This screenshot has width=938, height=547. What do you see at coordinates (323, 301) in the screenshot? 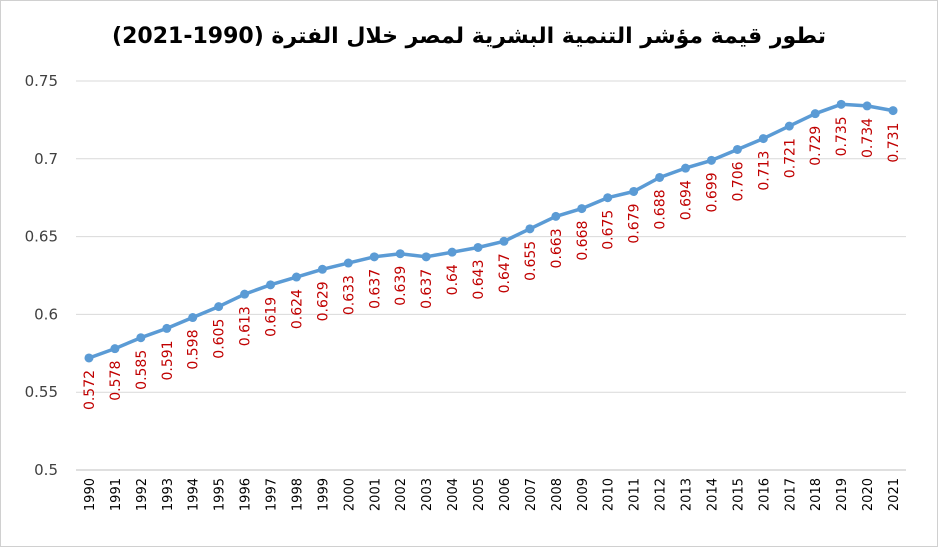
I see `data-label: 0.629` at bounding box center [323, 301].